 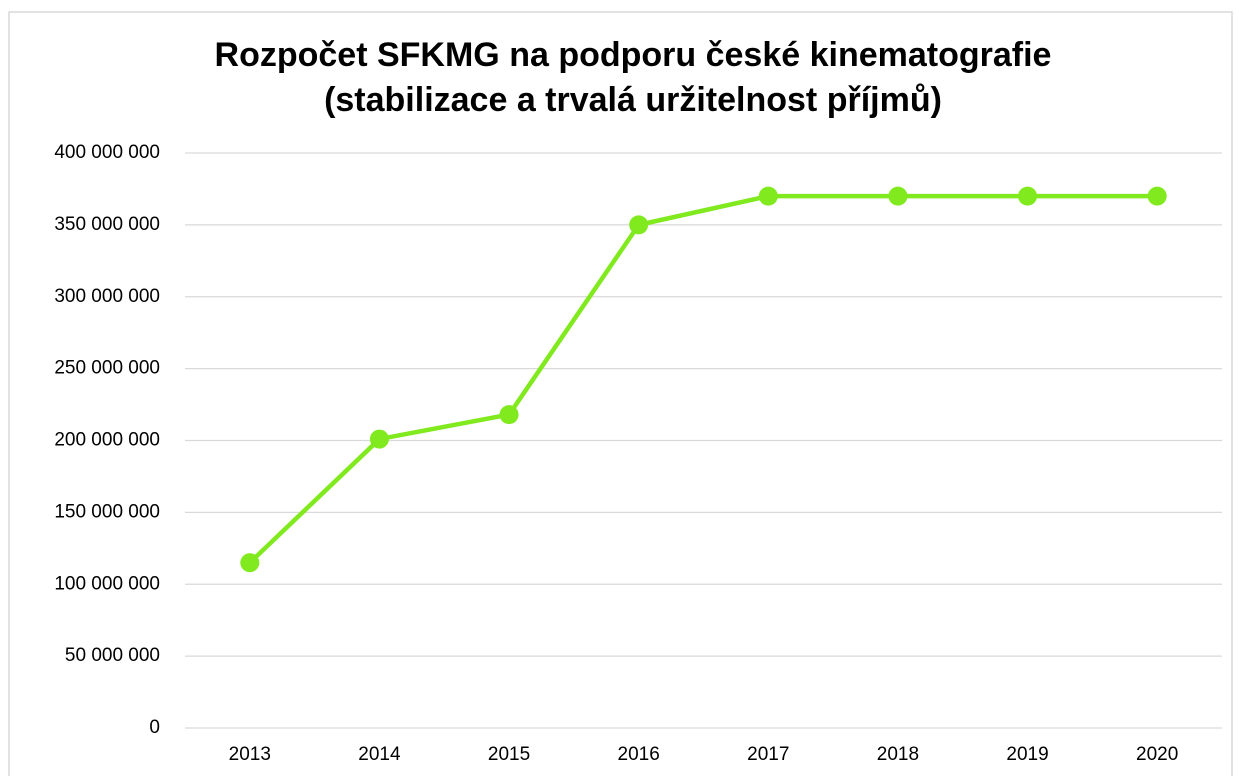 What do you see at coordinates (154, 727) in the screenshot?
I see `y-tick-label: 0` at bounding box center [154, 727].